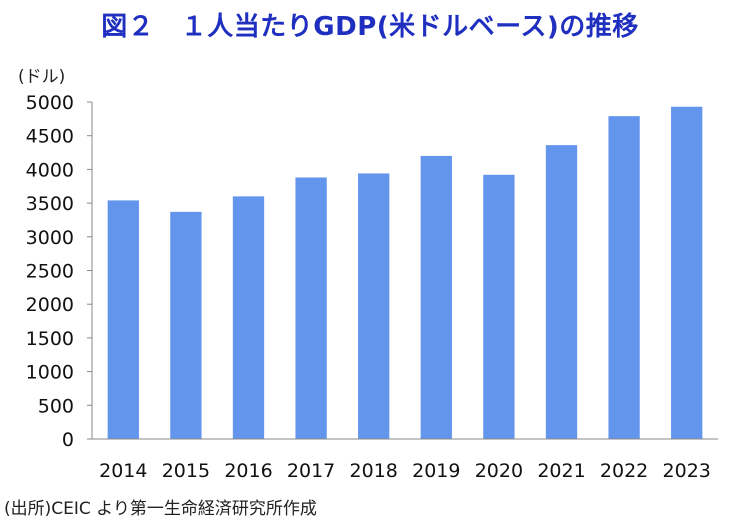 The image size is (740, 520). I want to click on bar-2015, so click(186, 325).